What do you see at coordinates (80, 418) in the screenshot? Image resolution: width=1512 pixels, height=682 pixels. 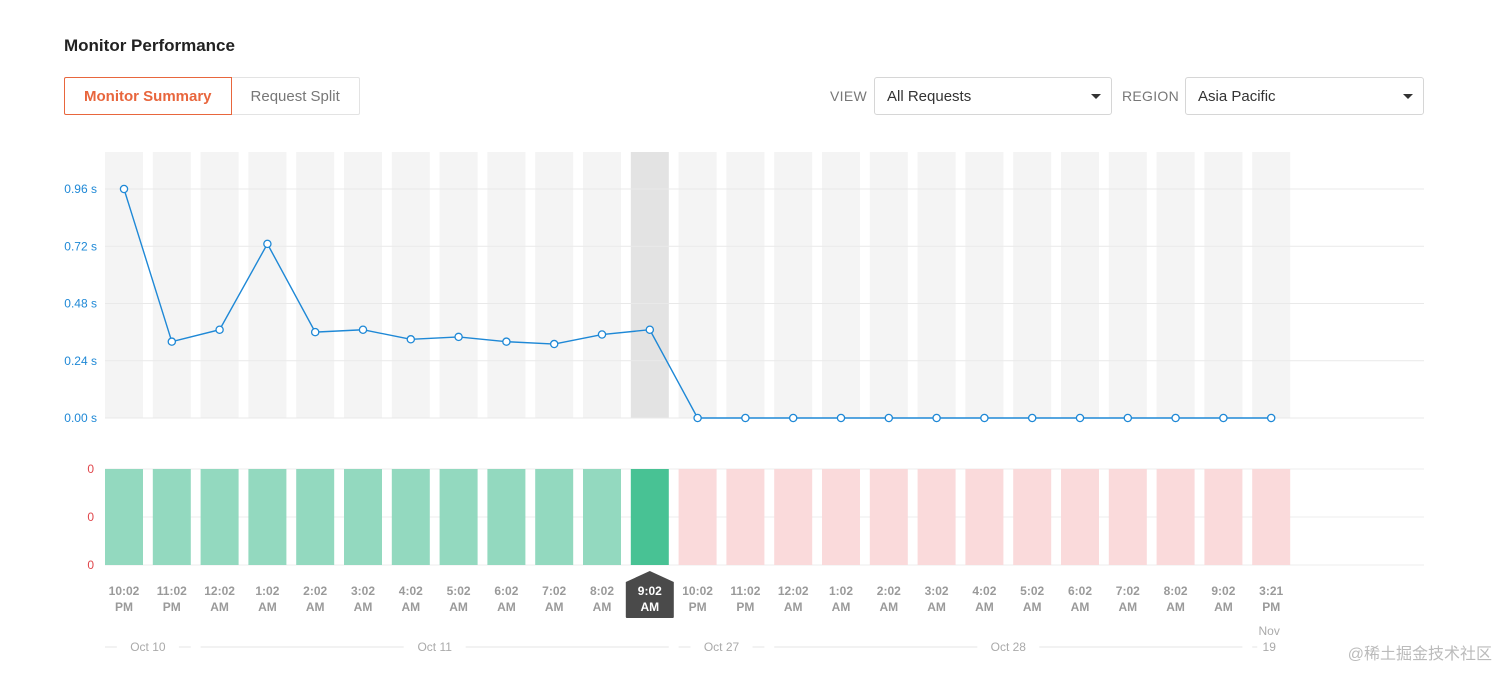 I see `y-tick-label: 0.00 s` at bounding box center [80, 418].